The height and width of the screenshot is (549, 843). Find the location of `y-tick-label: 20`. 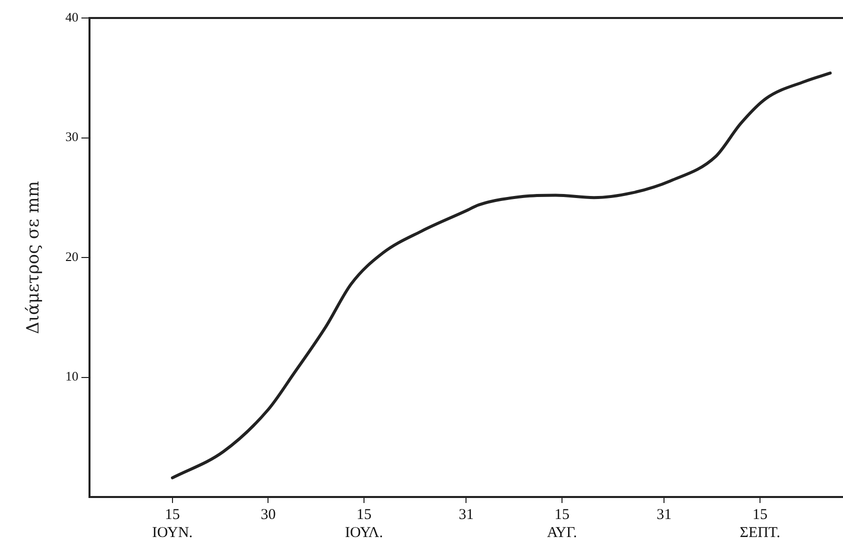

y-tick-label: 20 is located at coordinates (71, 256).